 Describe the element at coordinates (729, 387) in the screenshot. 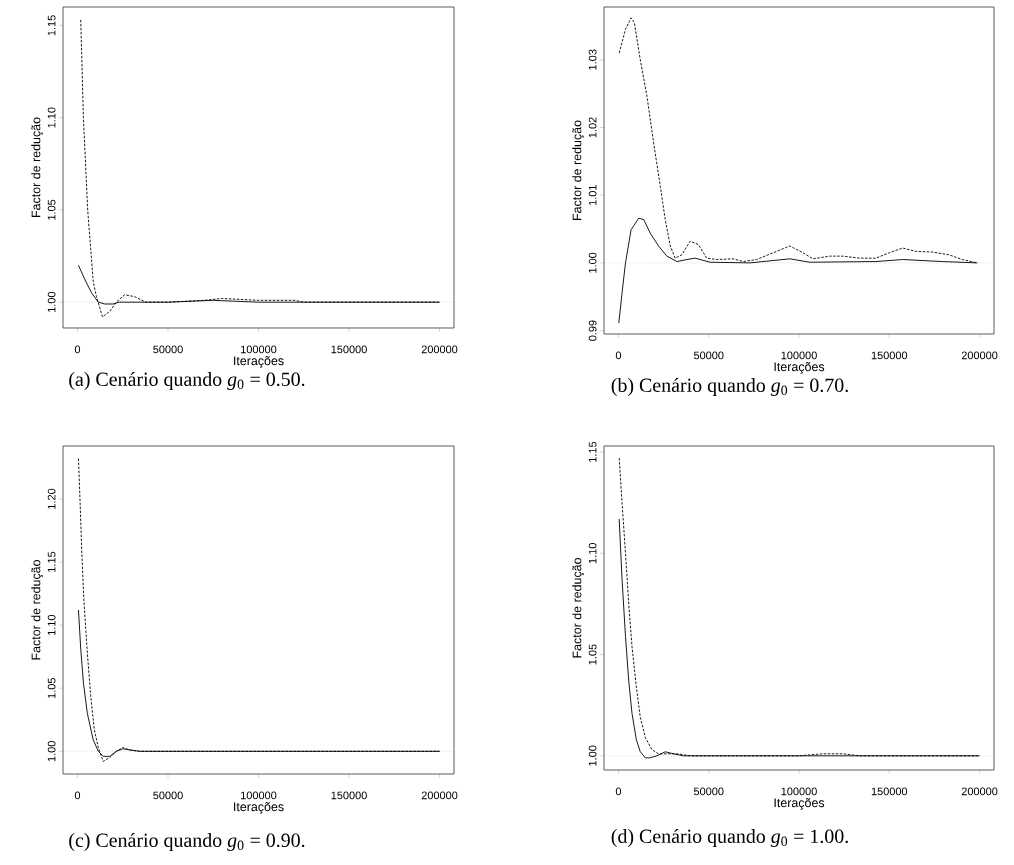

I see `text: (b) Cenário quando g$_{0}$ = 0.70.` at that location.